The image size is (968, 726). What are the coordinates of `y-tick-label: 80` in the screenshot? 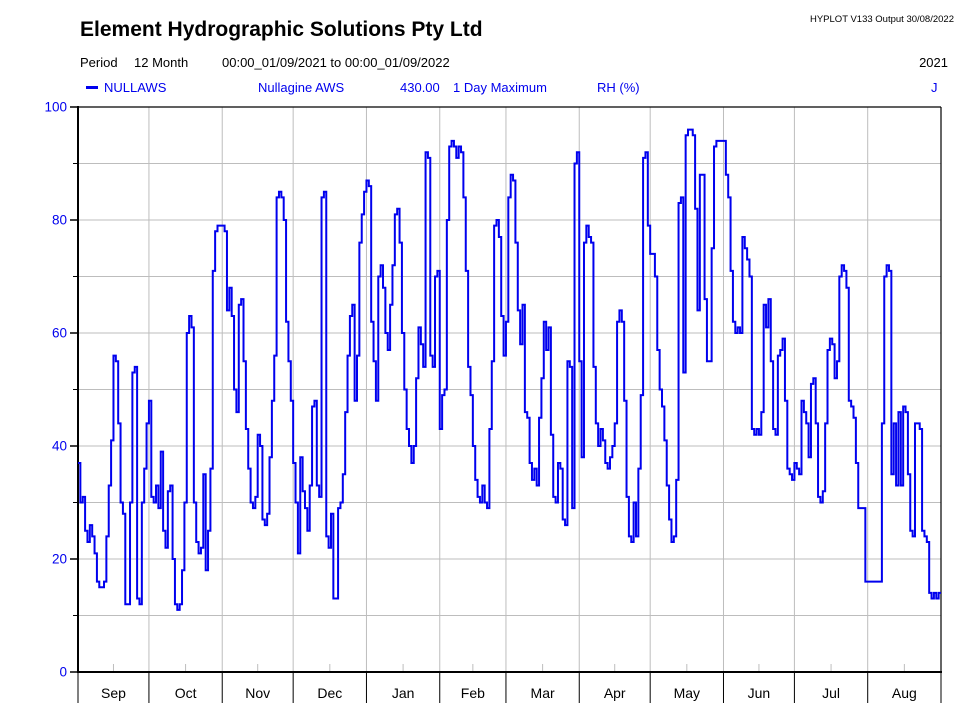 It's located at (59, 220).